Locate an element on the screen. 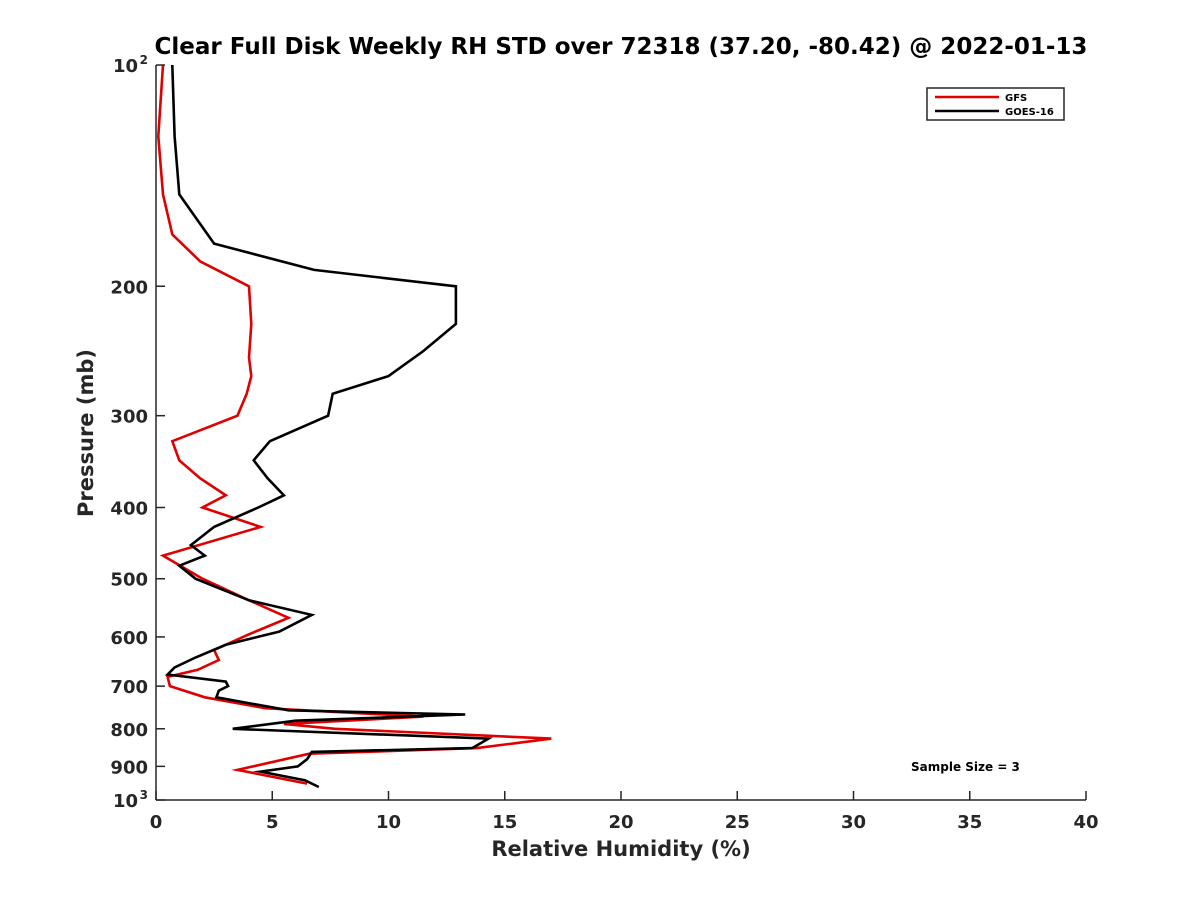 The width and height of the screenshot is (1200, 900). legend-label-gfs: GFS is located at coordinates (1016, 98).